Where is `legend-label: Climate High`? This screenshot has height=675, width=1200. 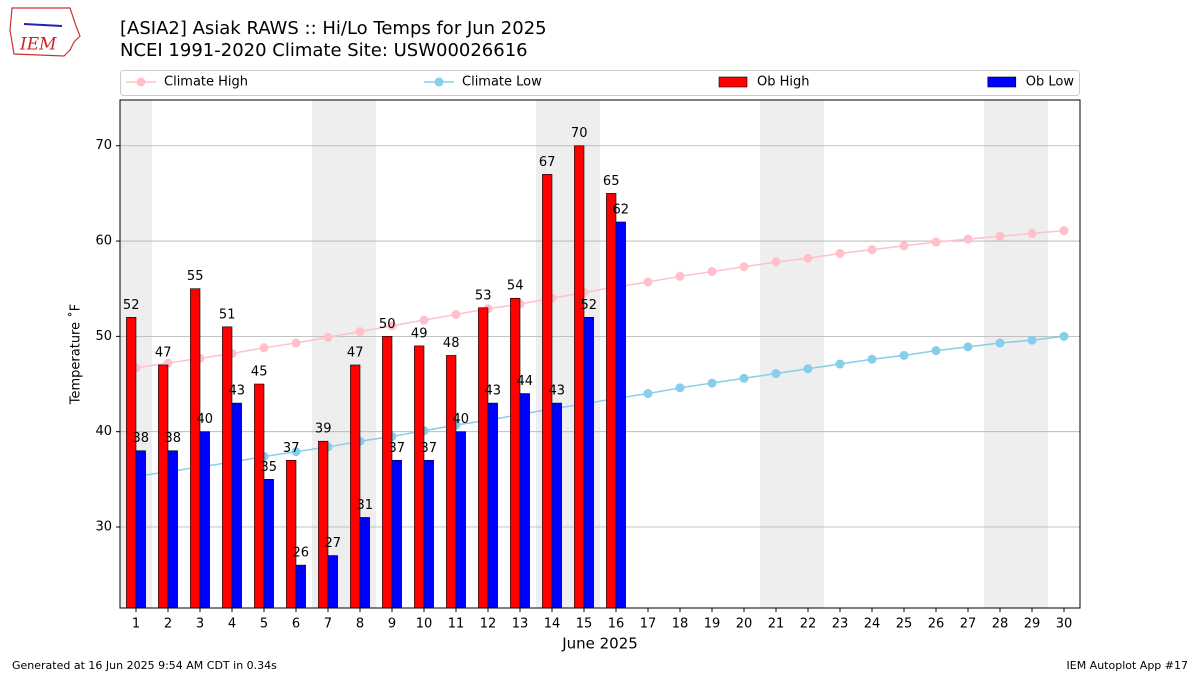 legend-label: Climate High is located at coordinates (206, 82).